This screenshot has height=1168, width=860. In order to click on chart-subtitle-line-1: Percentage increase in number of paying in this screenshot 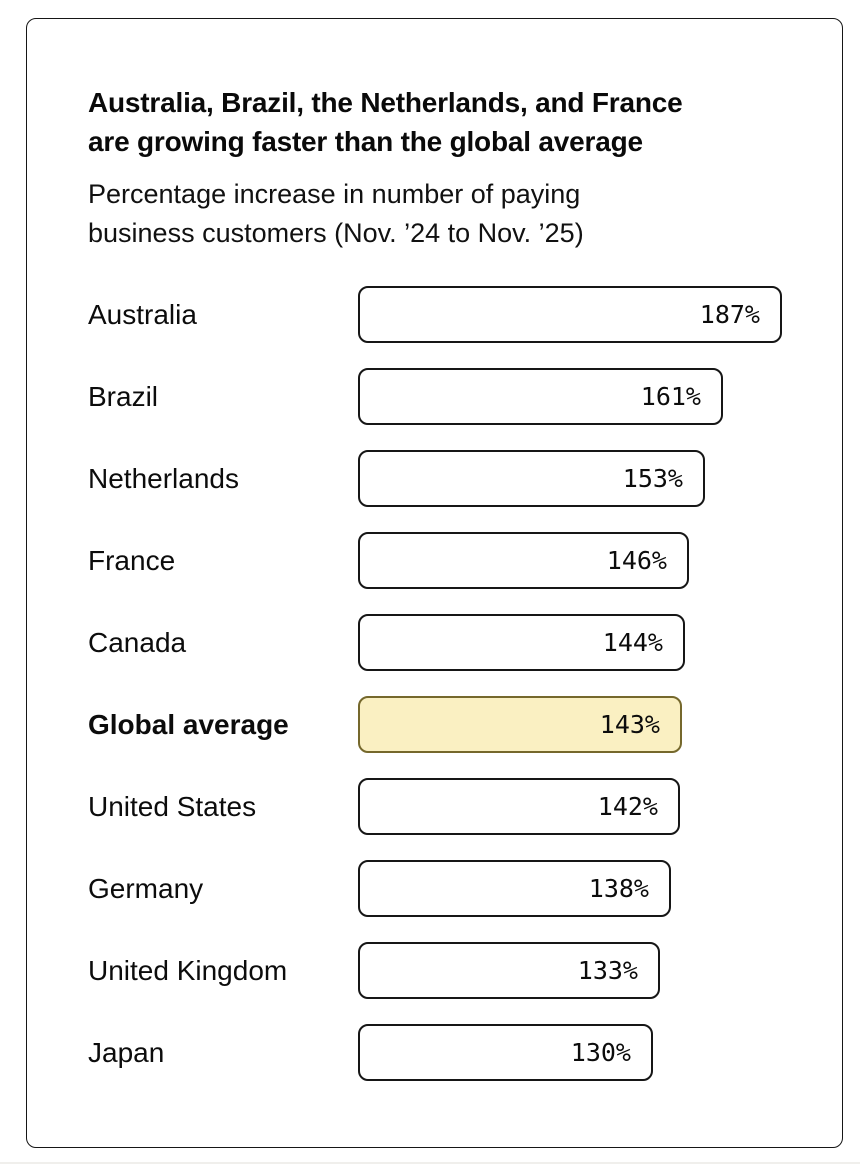, I will do `click(334, 194)`.